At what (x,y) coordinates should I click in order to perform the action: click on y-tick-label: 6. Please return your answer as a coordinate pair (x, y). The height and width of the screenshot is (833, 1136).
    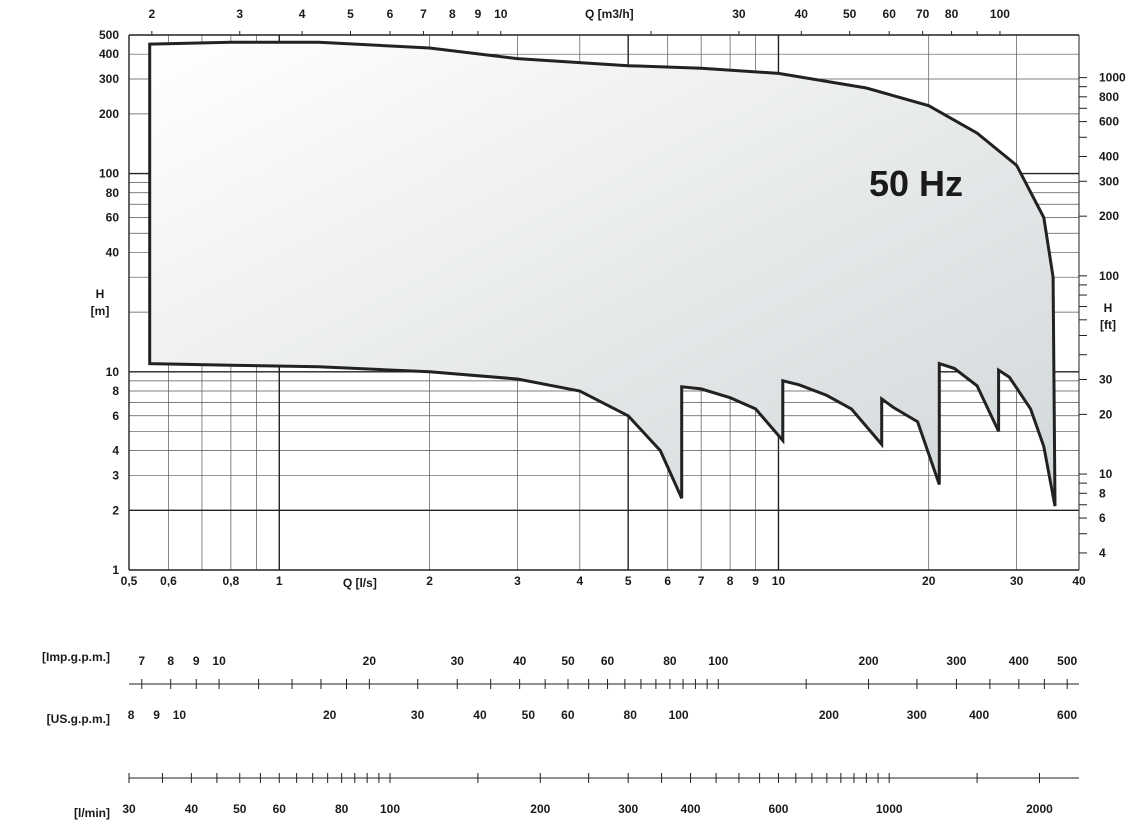
    Looking at the image, I should click on (115, 416).